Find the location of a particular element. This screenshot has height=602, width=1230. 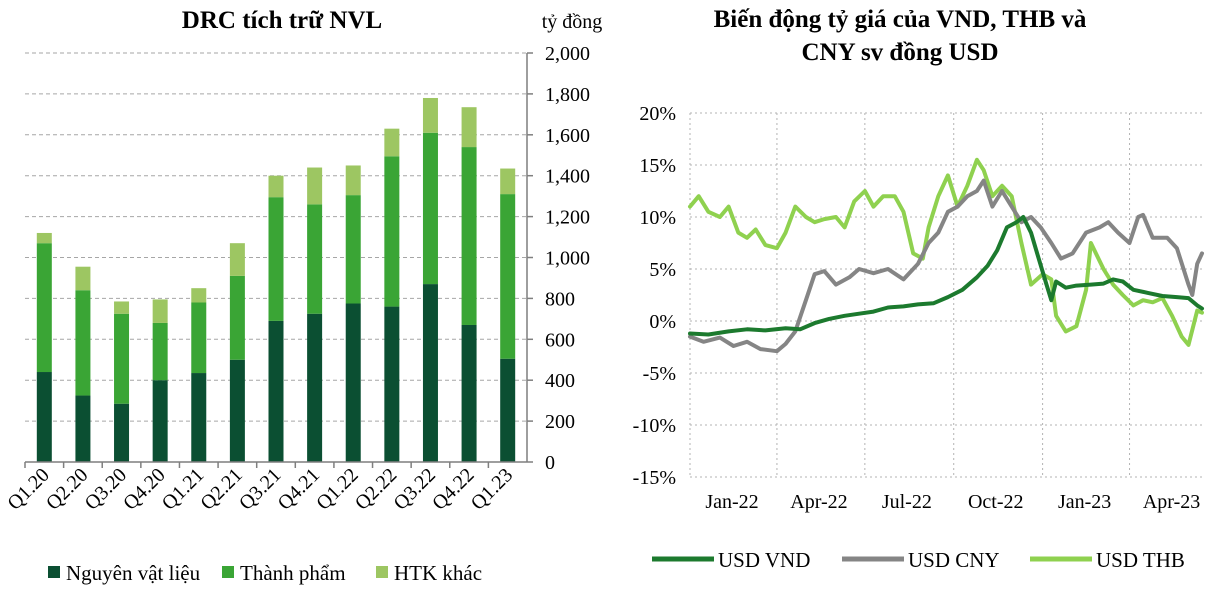

line-chart-y-tick-label: 15% is located at coordinates (657, 166).